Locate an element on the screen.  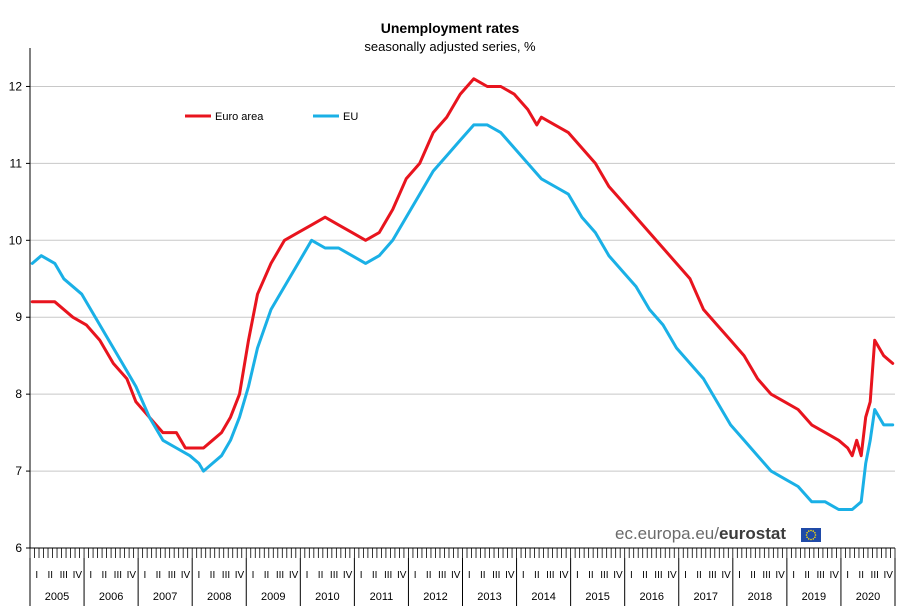
y-tick-labels: 6 7 8 9 10 11 12 is located at coordinates (16, 317).